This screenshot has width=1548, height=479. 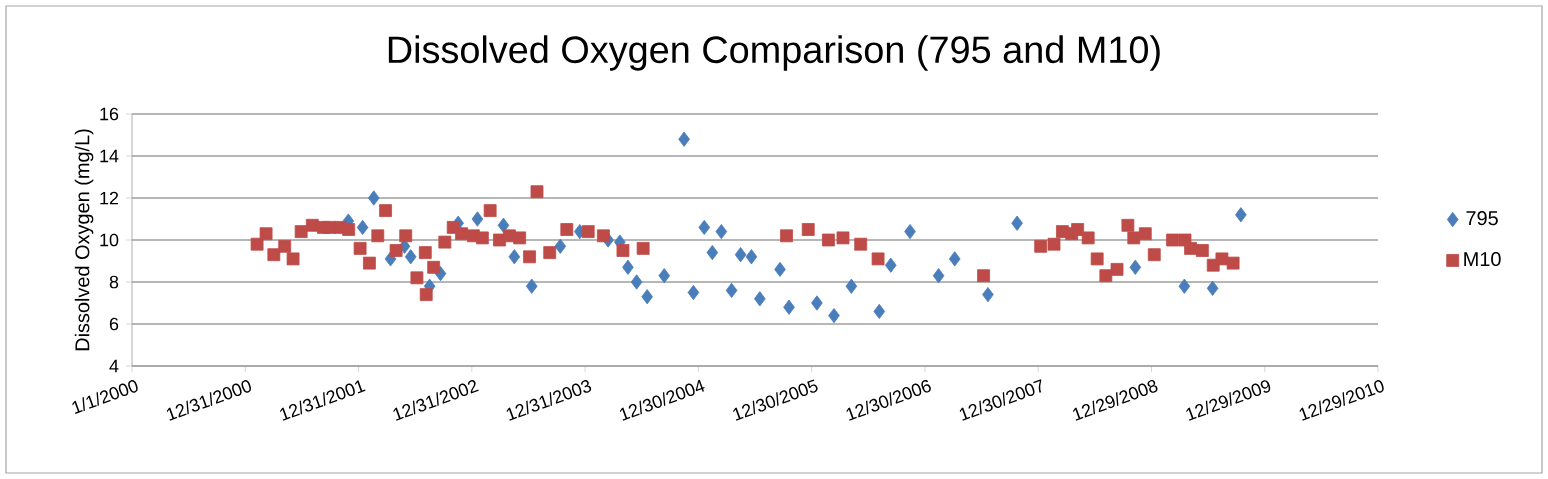 I want to click on chart-title: Dissolved Oxygen Comparison (795 and M10), so click(x=774, y=53).